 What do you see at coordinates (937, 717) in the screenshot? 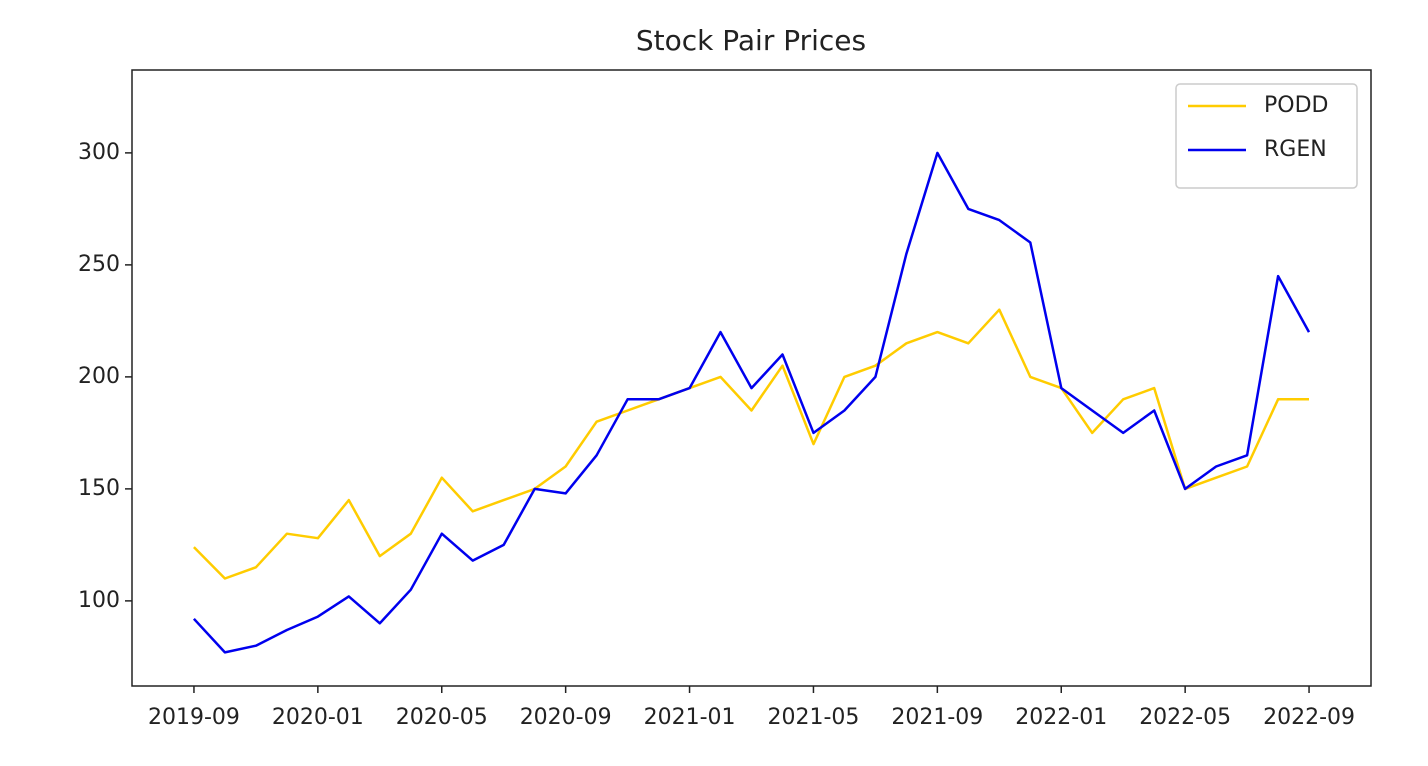
I see `x-tick-label: 2021-09` at bounding box center [937, 717].